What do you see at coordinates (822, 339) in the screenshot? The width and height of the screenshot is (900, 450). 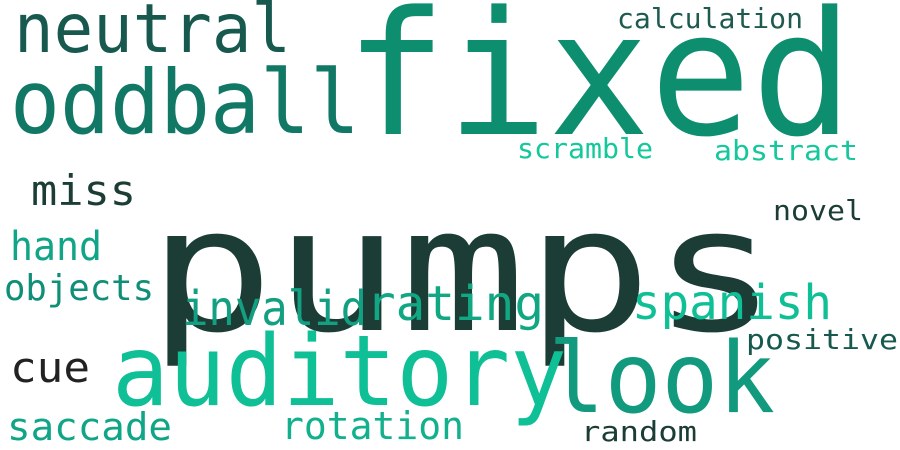 I see `word-positive: positive` at bounding box center [822, 339].